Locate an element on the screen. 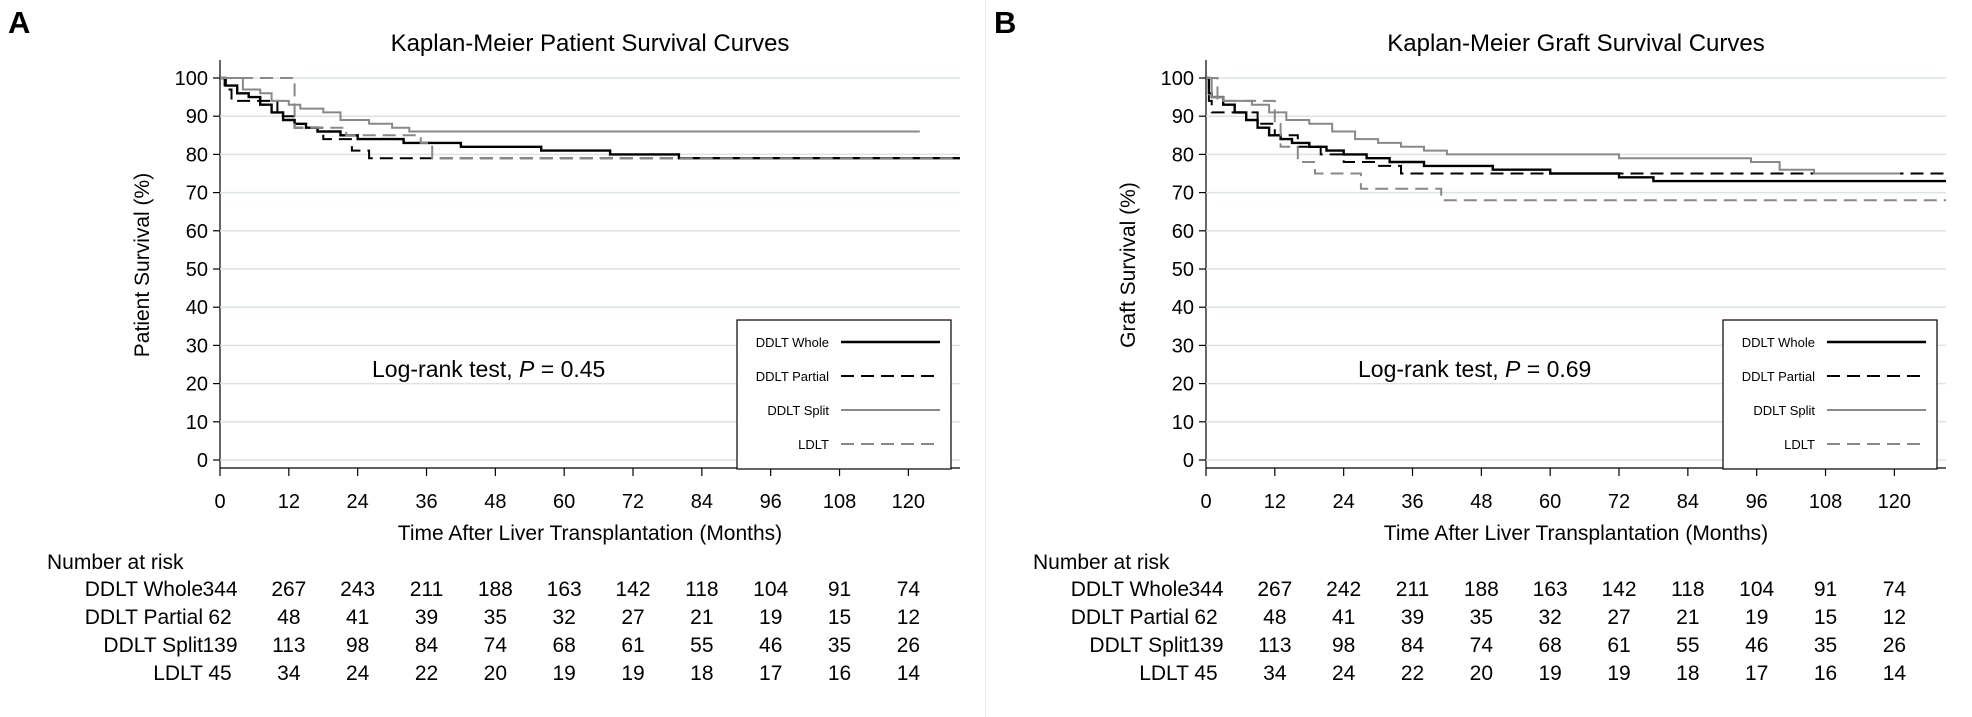  risk-value: 104 is located at coordinates (770, 589).